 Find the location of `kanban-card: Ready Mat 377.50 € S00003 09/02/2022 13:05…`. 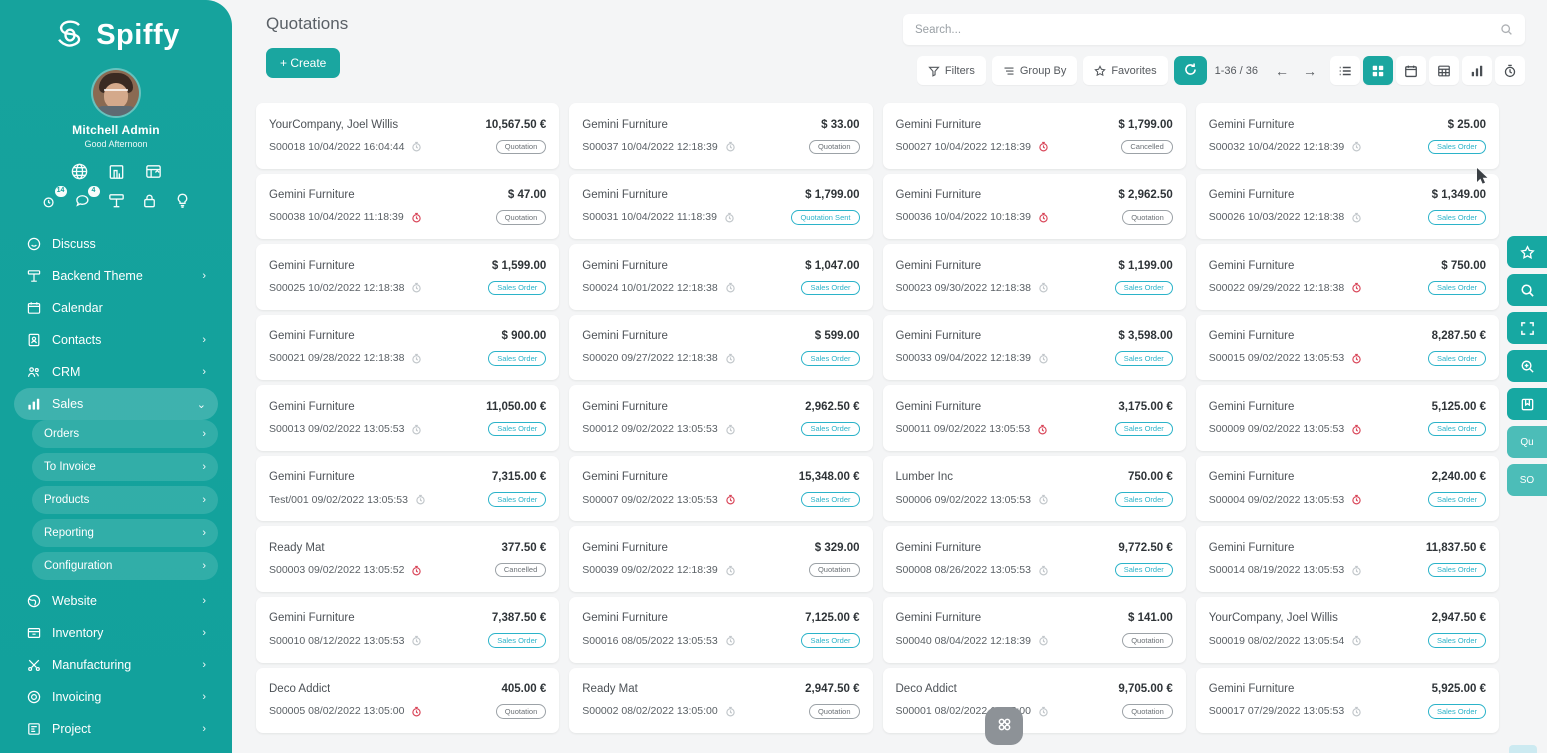

kanban-card: Ready Mat 377.50 € S00003 09/02/2022 13:05… is located at coordinates (408, 559).